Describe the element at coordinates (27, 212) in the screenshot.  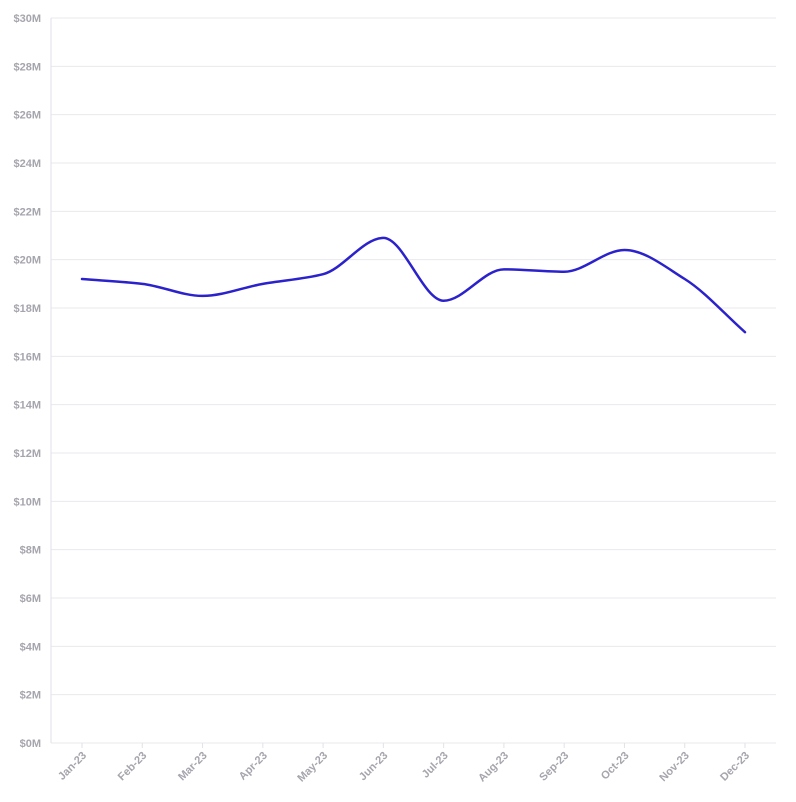
I see `y-tick-label: $22M` at that location.